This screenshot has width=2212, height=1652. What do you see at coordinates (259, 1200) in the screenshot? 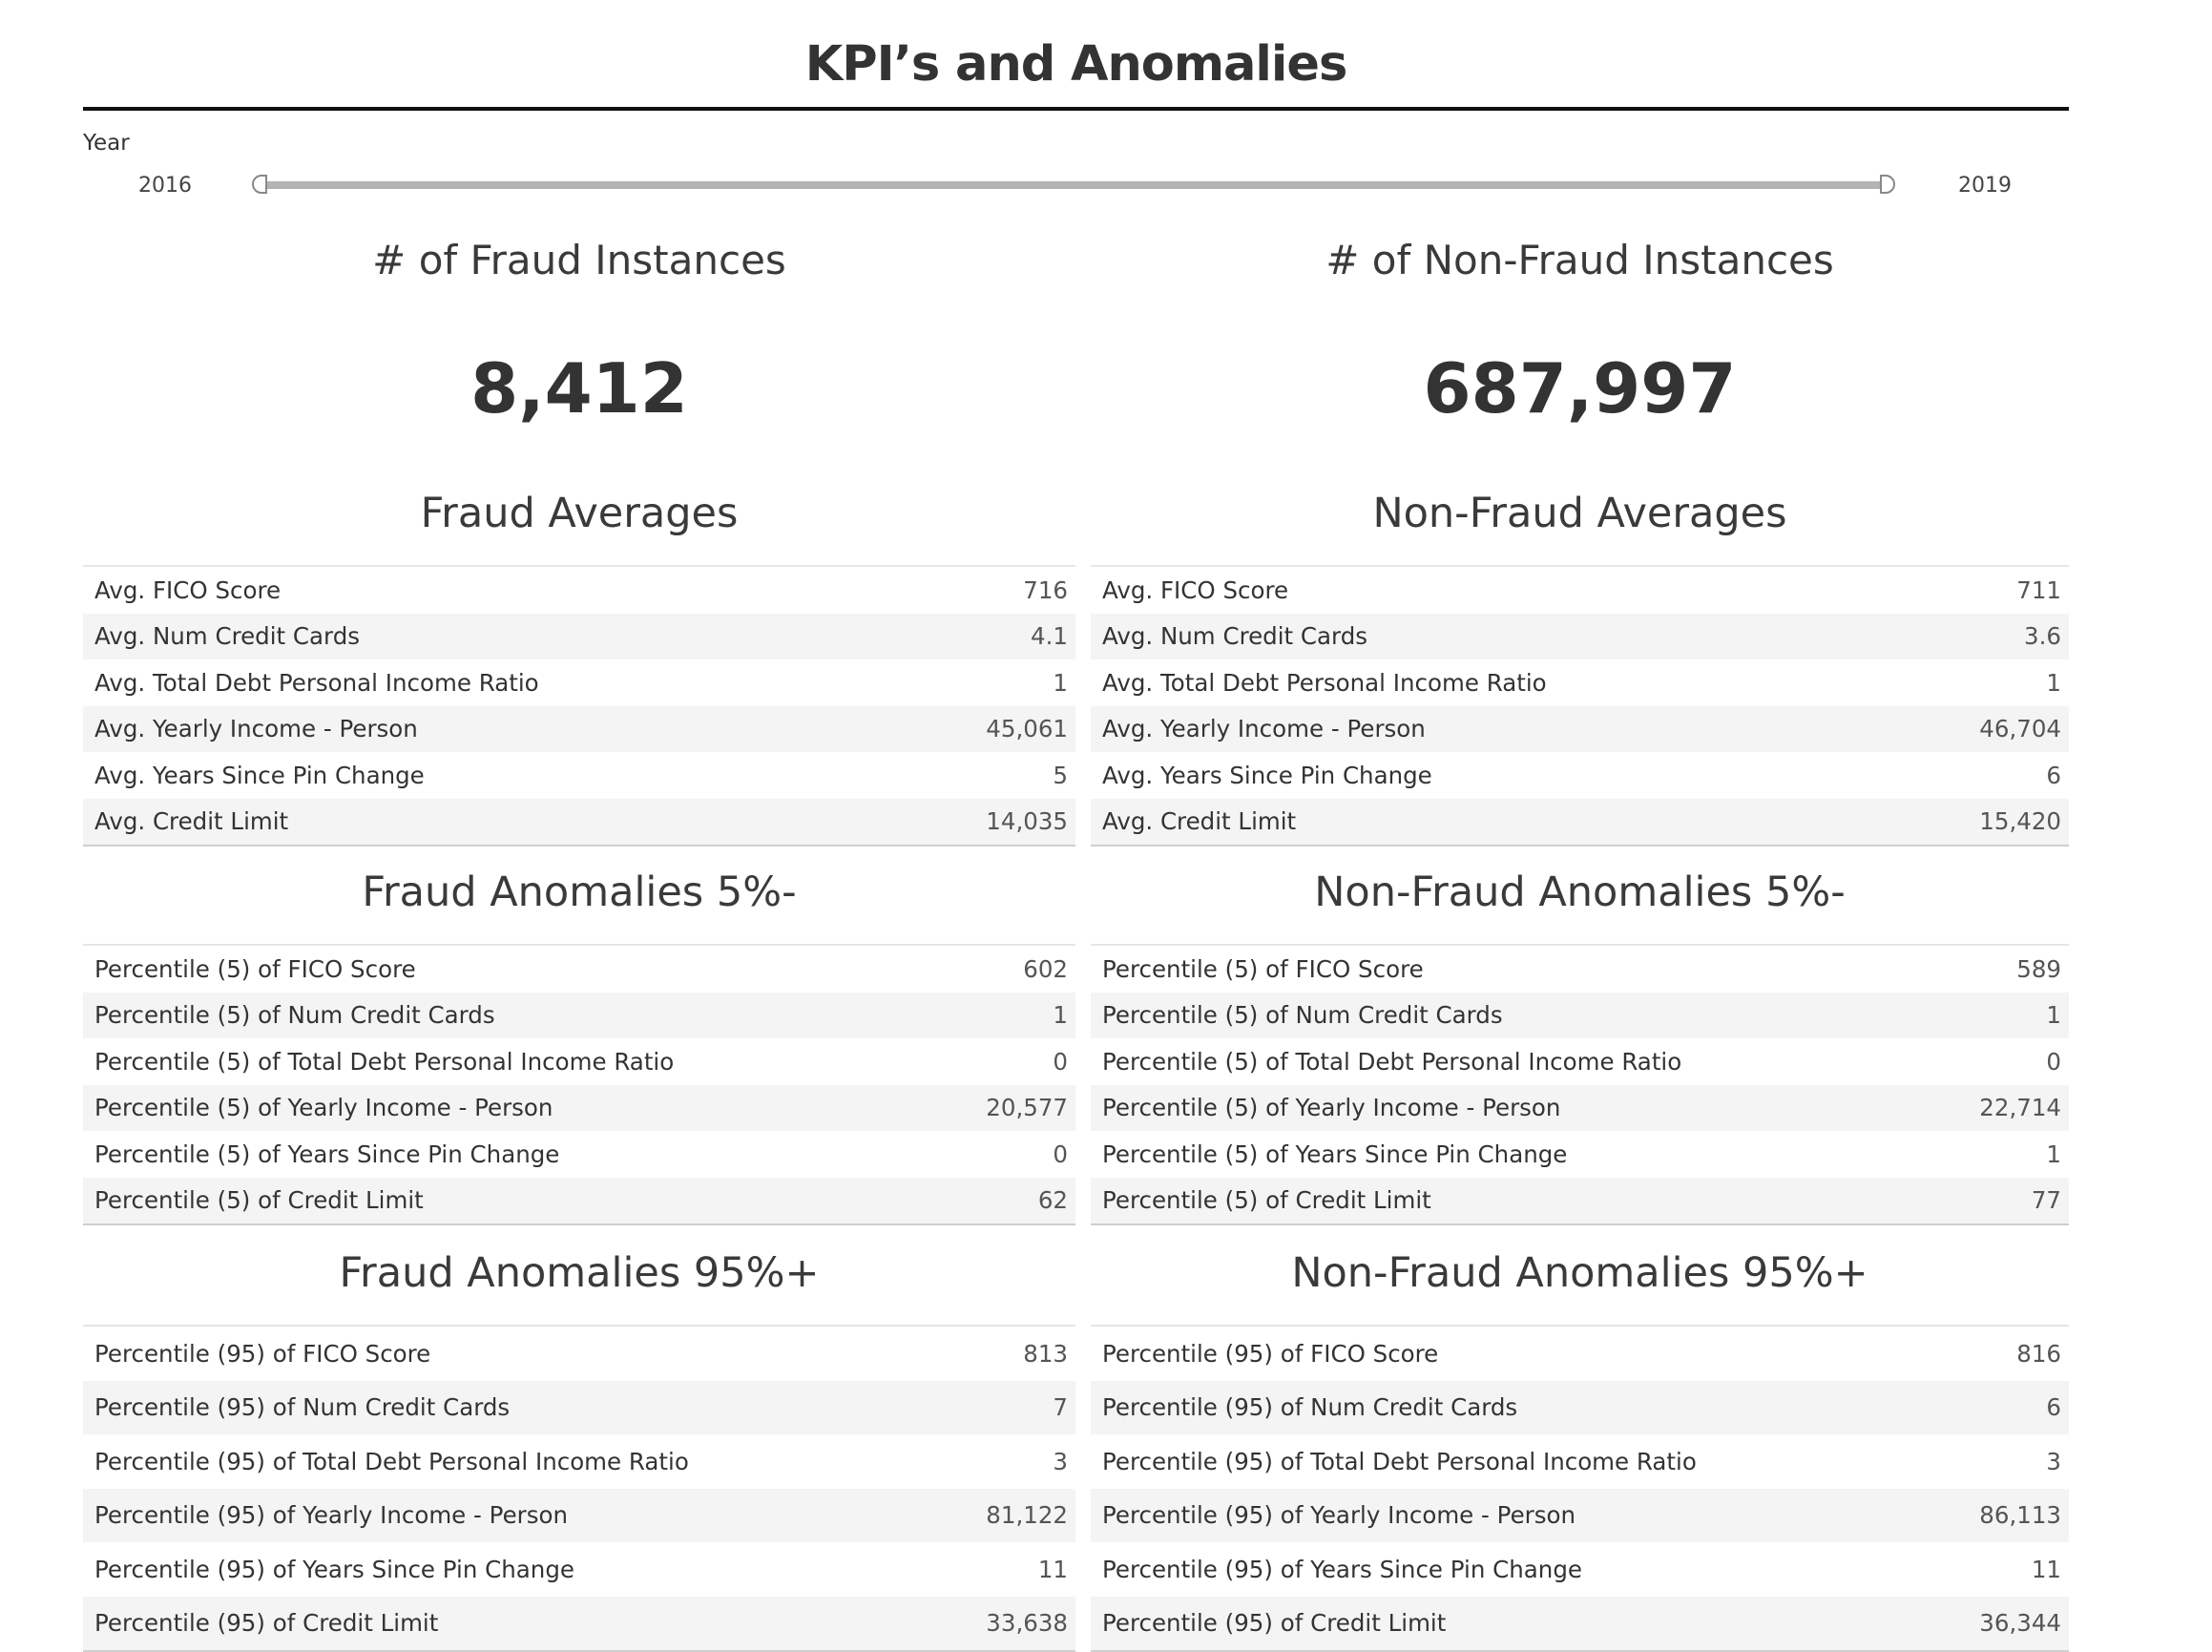
I see `metric-label: Percentile (5) of Credit Limit` at bounding box center [259, 1200].